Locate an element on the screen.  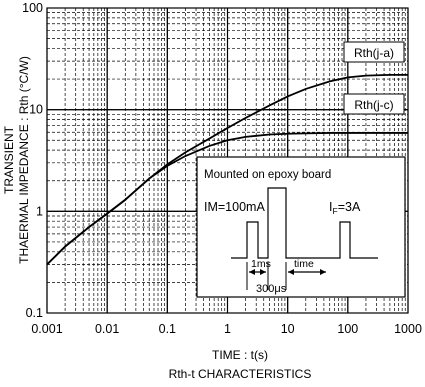
x-tick-label: 0.01 is located at coordinates (107, 329).